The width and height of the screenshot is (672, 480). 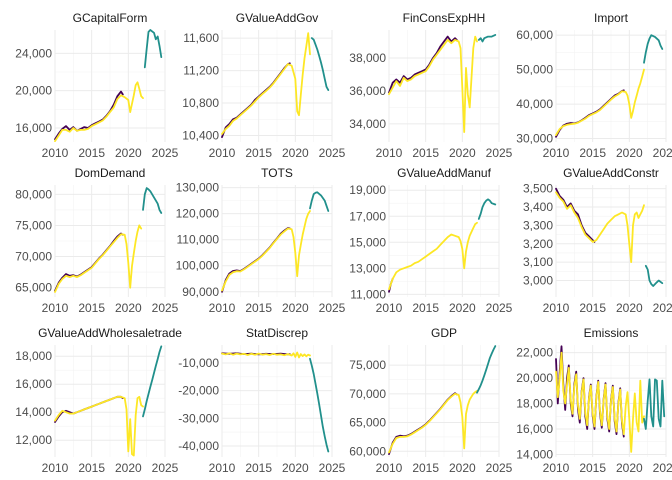 I want to click on y-tick-label: 11,000, so click(x=368, y=294).